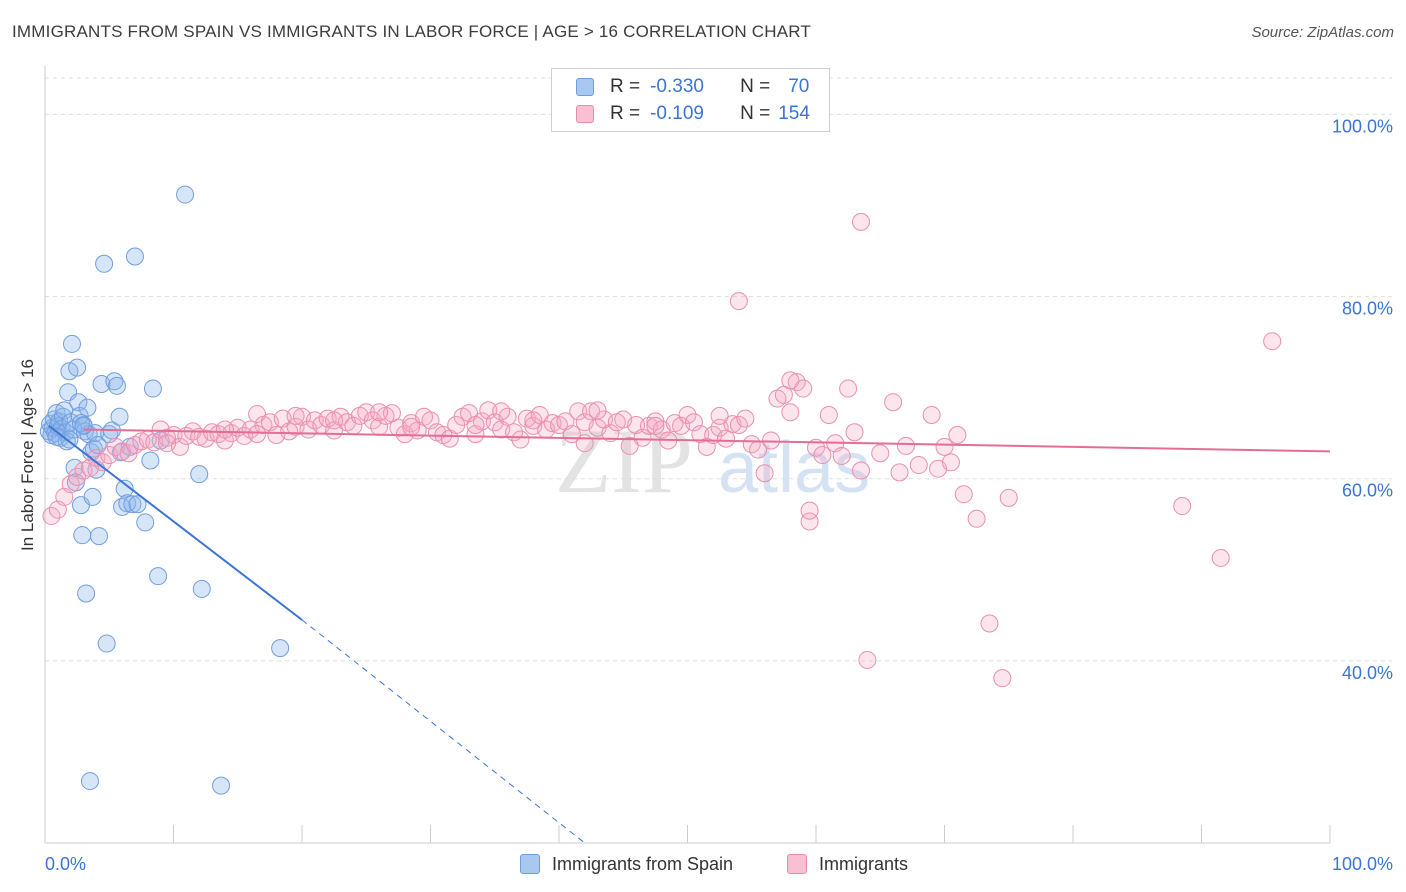  I want to click on legend-row-spain: R = -0.330 N = 70, so click(692, 87).